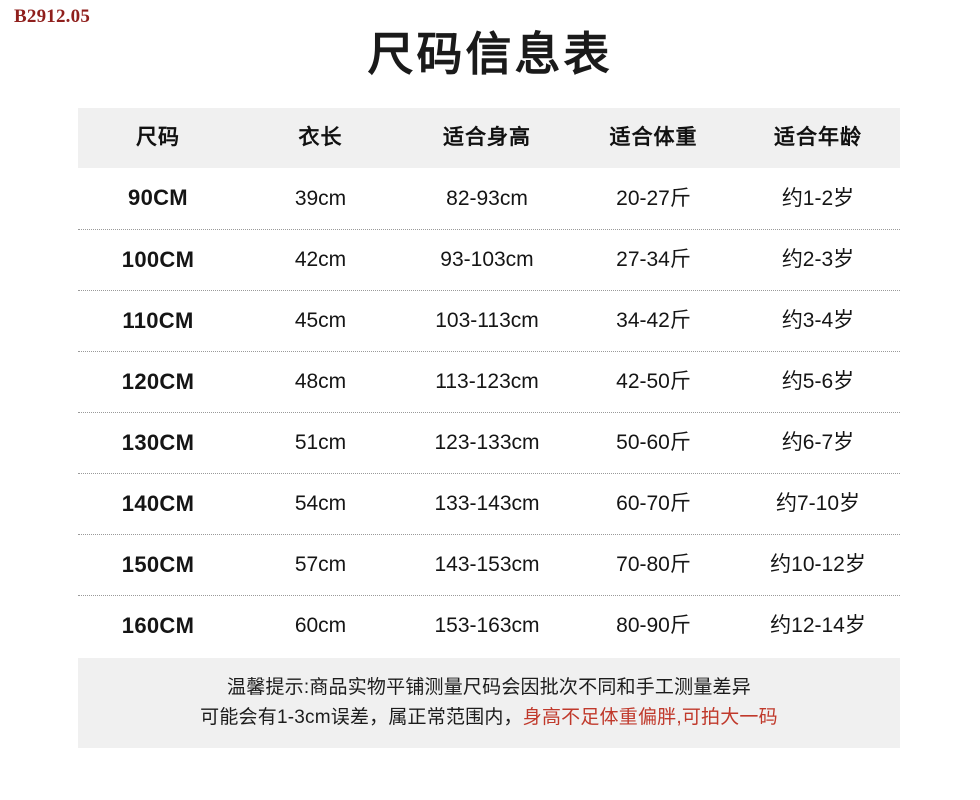 This screenshot has width=980, height=800. Describe the element at coordinates (653, 443) in the screenshot. I see `cell-weight: 50-60斤` at that location.